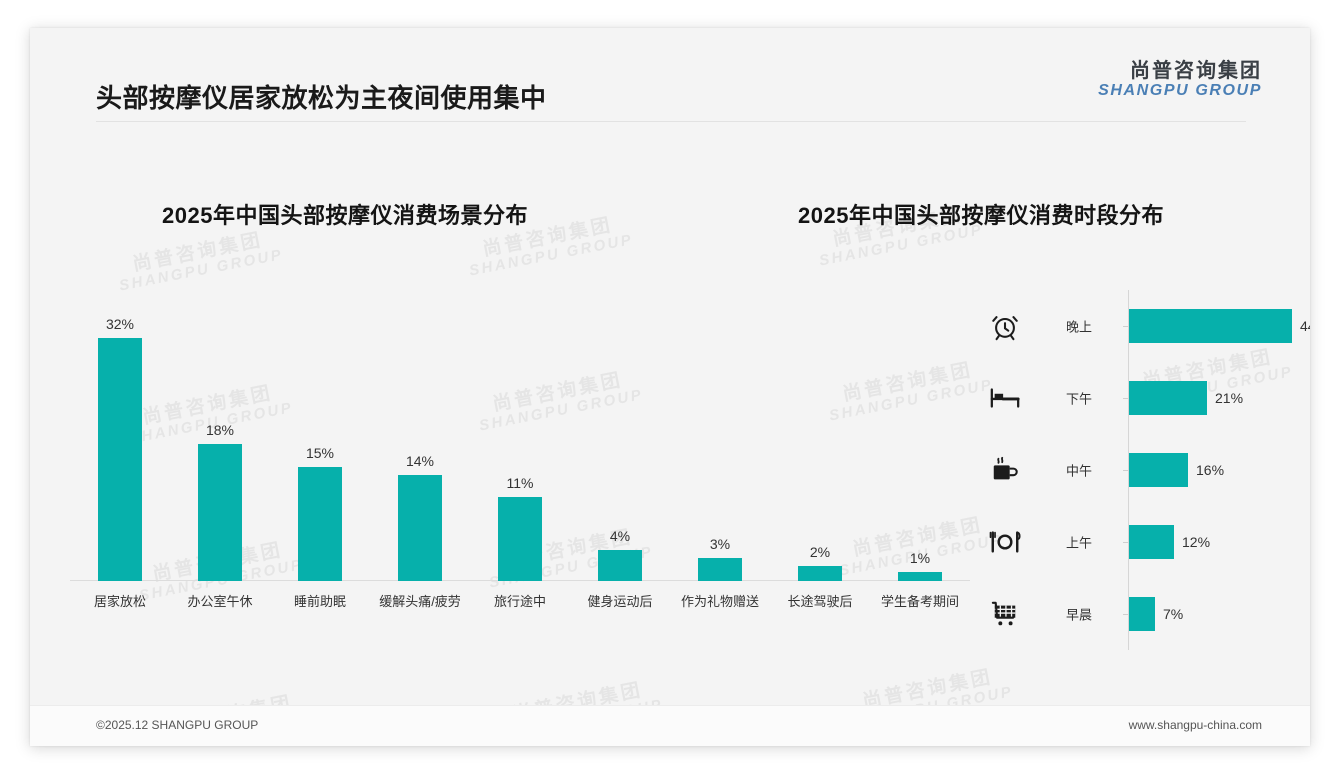  I want to click on column-bar-wrap: 2%, so click(820, 448).